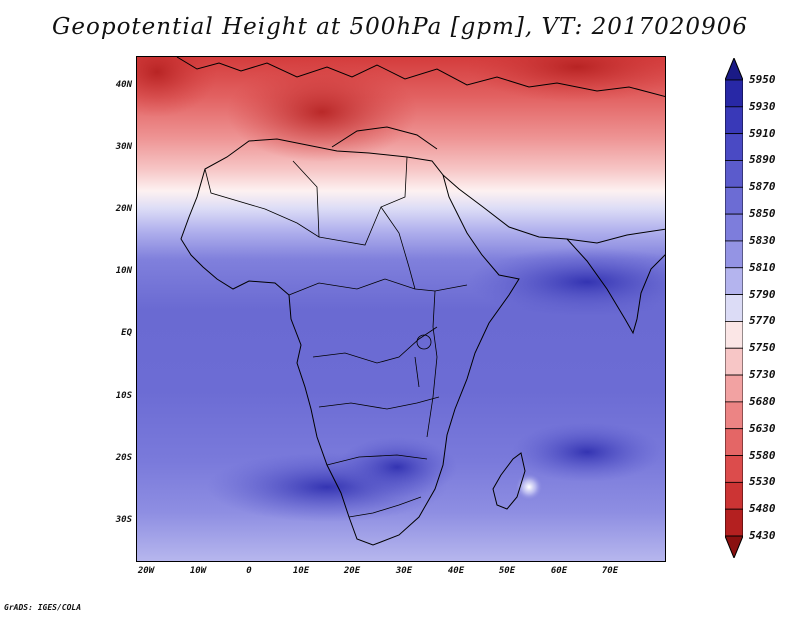 The width and height of the screenshot is (800, 618). What do you see at coordinates (123, 396) in the screenshot?
I see `lat-tick-label: 10S` at bounding box center [123, 396].